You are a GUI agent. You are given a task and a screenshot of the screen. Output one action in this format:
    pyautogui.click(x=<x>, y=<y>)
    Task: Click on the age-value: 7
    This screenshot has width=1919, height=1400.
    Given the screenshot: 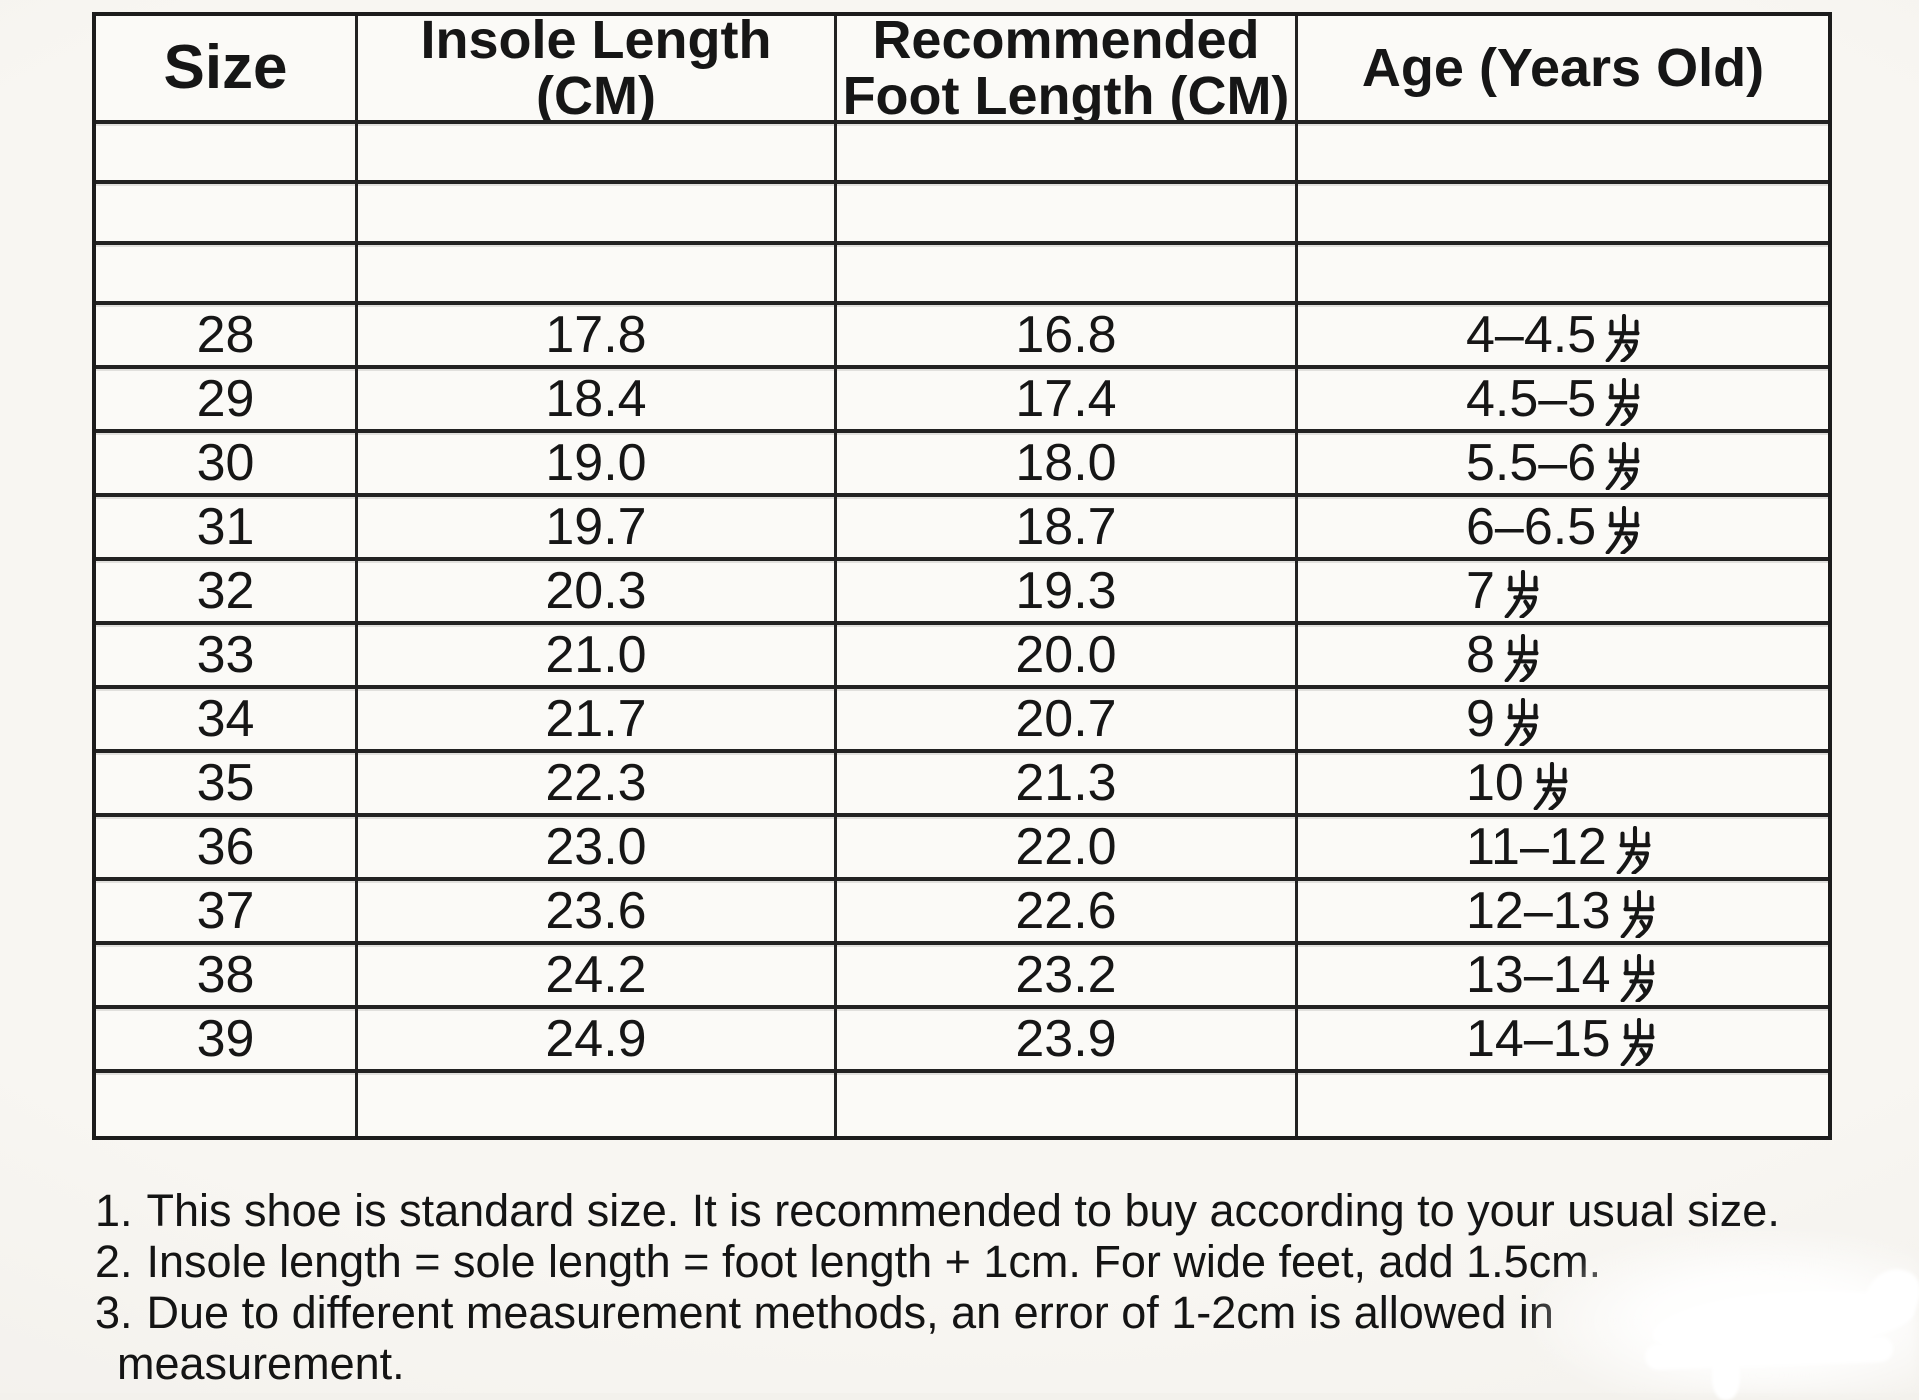 What is the action you would take?
    pyautogui.click(x=1480, y=590)
    